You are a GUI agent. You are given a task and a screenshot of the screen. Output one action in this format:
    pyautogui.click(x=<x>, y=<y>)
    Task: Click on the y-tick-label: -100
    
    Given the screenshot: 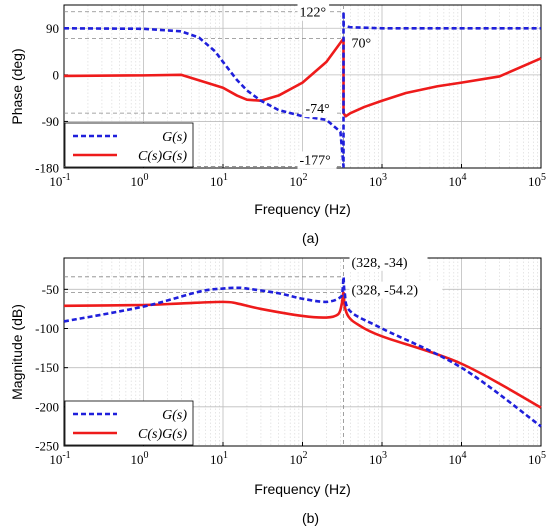 What is the action you would take?
    pyautogui.click(x=47, y=328)
    